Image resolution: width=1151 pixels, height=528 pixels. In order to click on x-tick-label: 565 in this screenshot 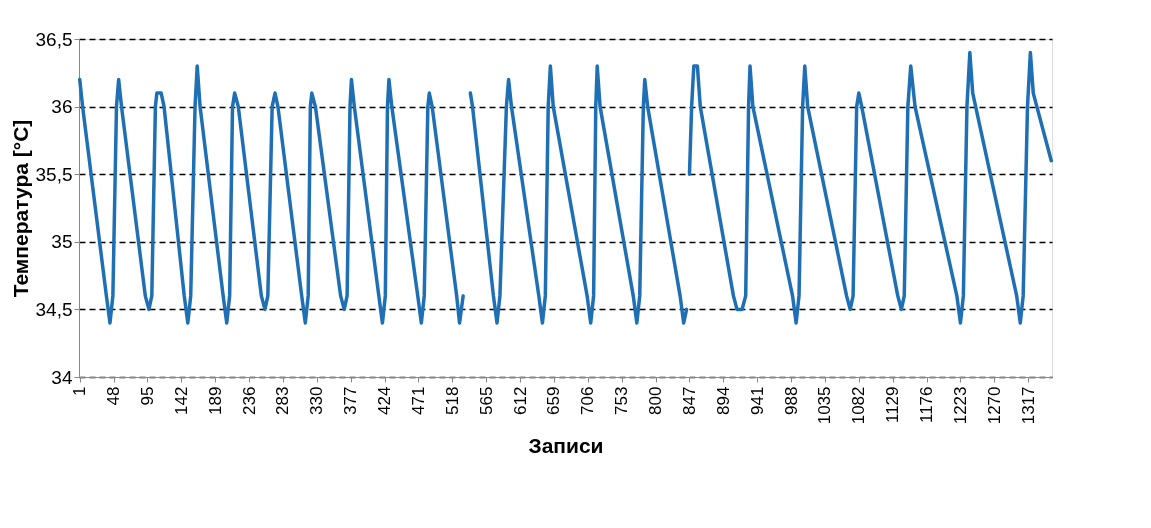, I will do `click(486, 400)`.